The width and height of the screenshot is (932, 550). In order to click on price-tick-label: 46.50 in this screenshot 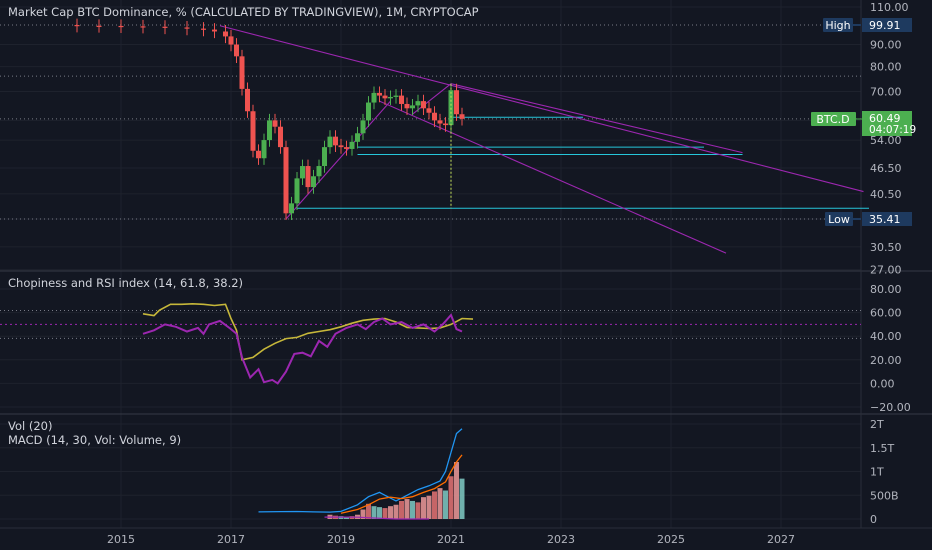, I will do `click(886, 168)`.